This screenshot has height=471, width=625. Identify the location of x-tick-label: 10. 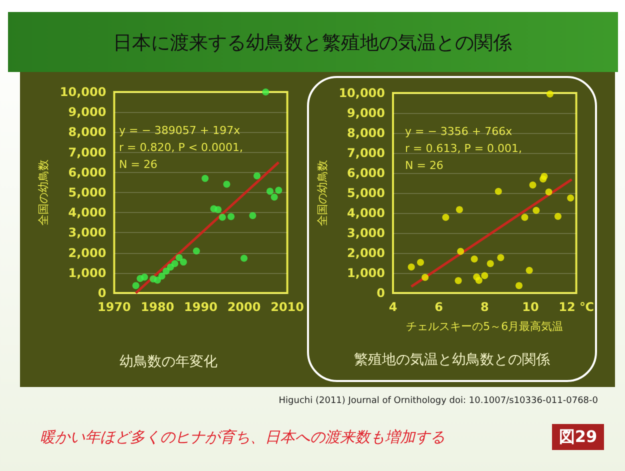
(530, 307).